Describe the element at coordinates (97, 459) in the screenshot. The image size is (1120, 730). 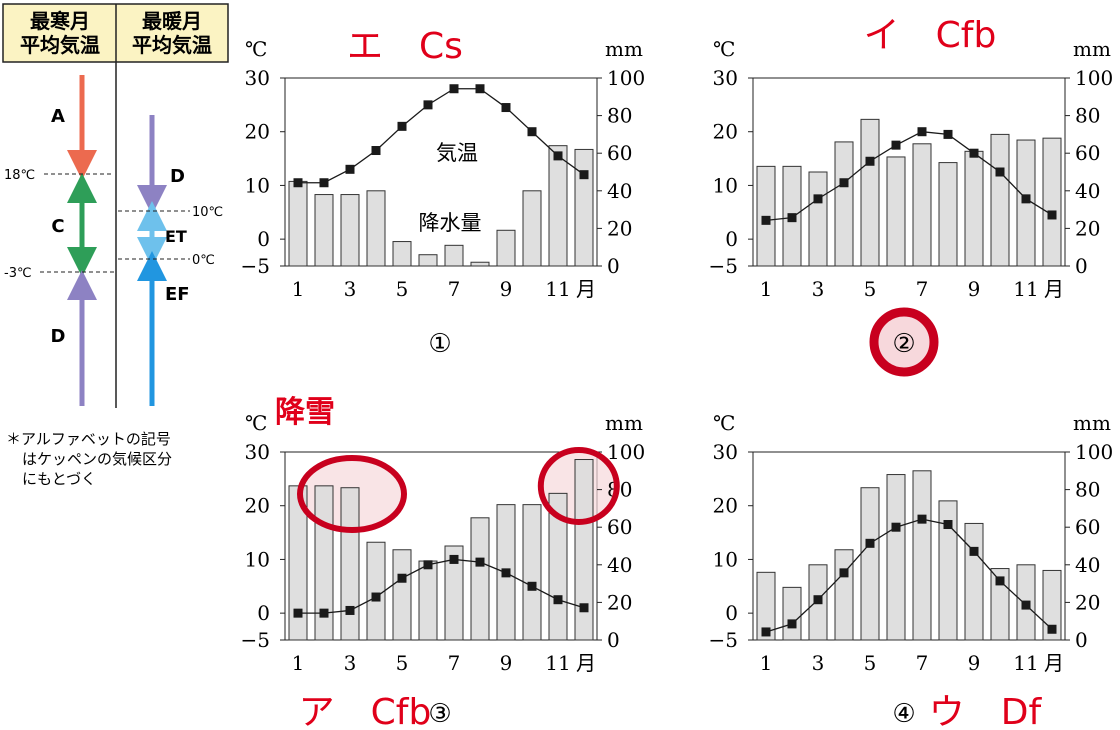
I see `footnote-line2: はケッペンの気候区分` at that location.